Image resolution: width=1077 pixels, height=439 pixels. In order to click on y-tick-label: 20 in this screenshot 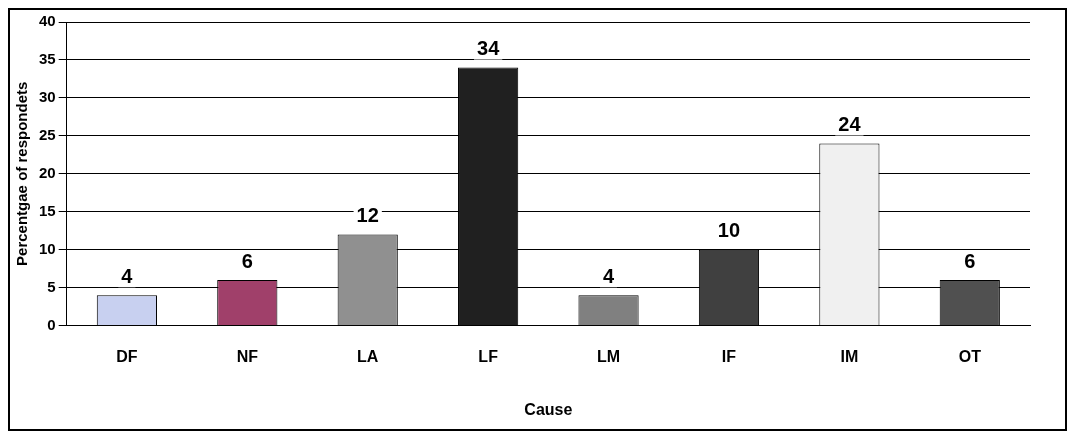, I will do `click(47, 172)`.